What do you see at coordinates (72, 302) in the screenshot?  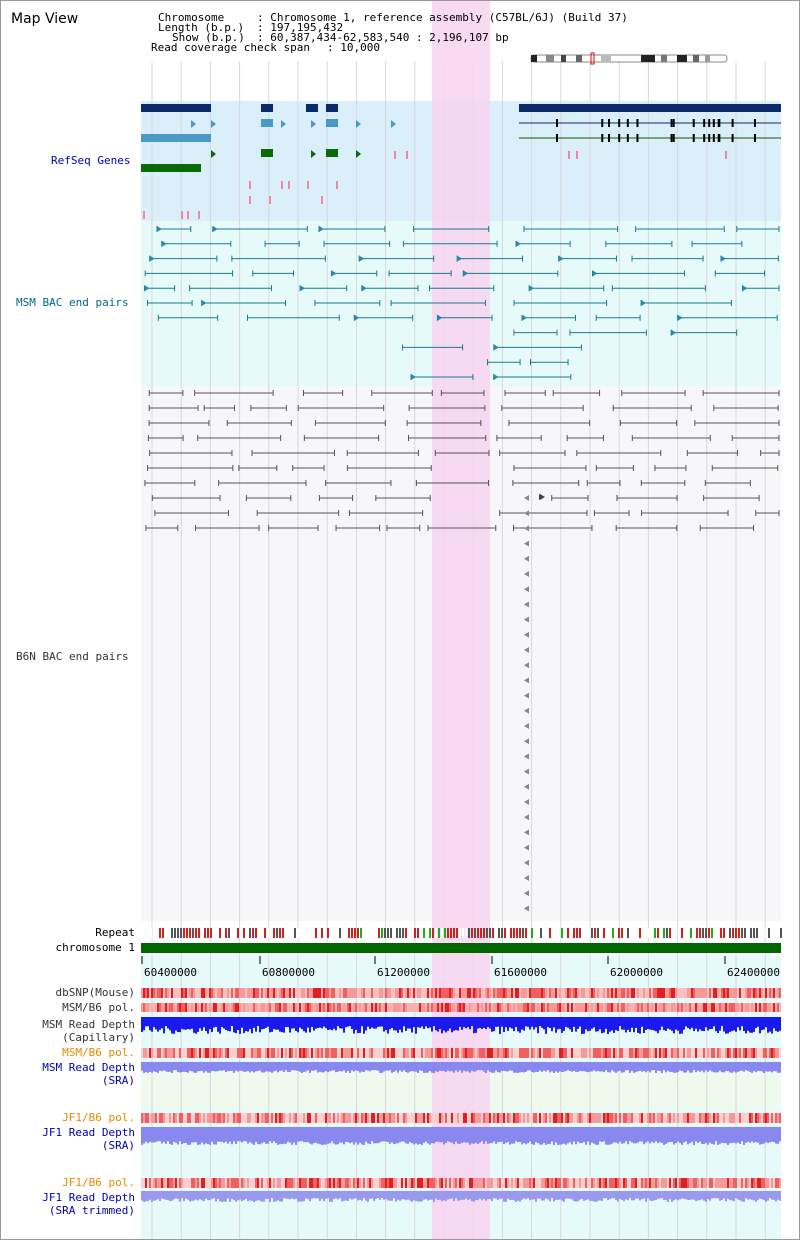 I see `msm-bac-label: MSM BAC end pairs` at bounding box center [72, 302].